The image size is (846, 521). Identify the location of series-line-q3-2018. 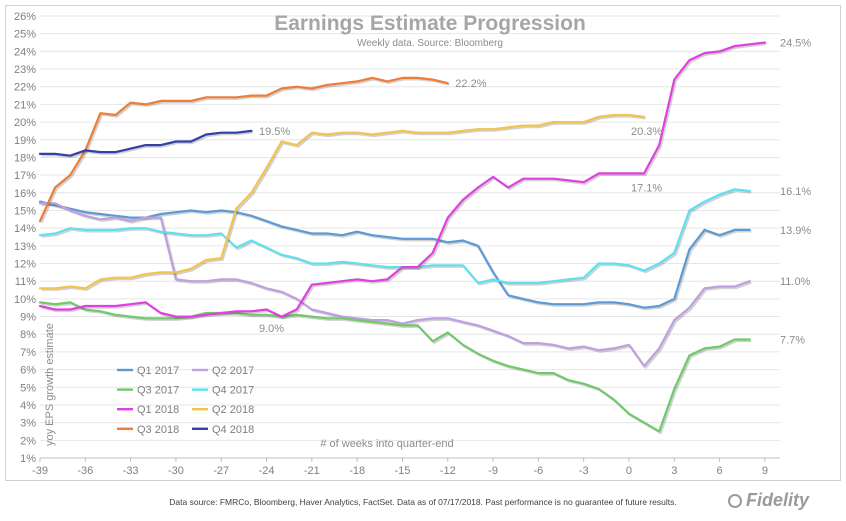
(243, 149).